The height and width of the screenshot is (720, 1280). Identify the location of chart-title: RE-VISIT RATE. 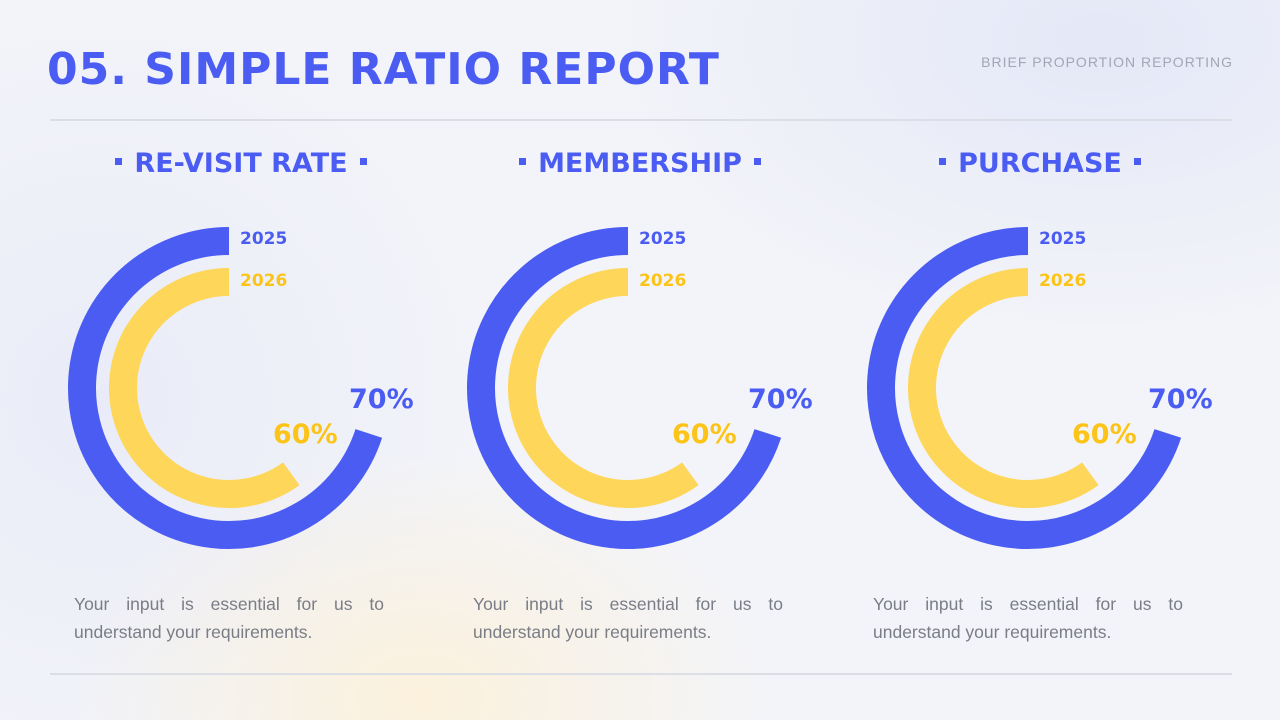
(241, 163).